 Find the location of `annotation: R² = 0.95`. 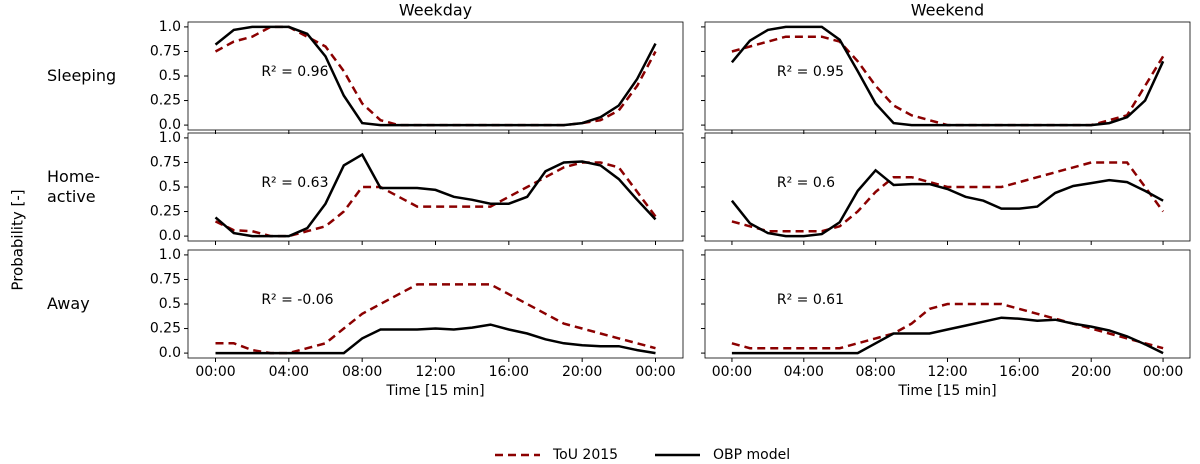

annotation: R² = 0.95 is located at coordinates (810, 72).